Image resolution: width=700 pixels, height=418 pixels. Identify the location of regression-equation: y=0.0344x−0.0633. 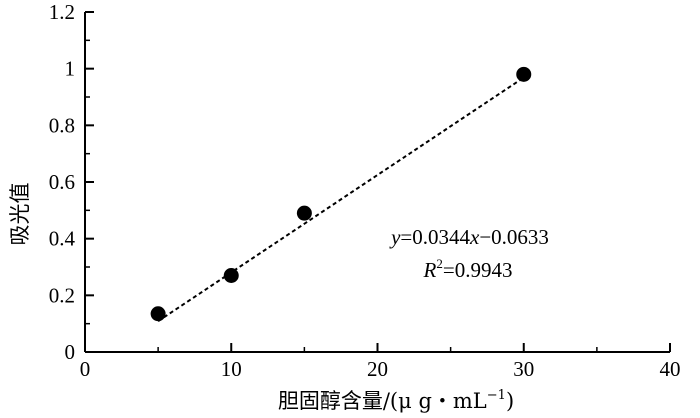
(469, 237).